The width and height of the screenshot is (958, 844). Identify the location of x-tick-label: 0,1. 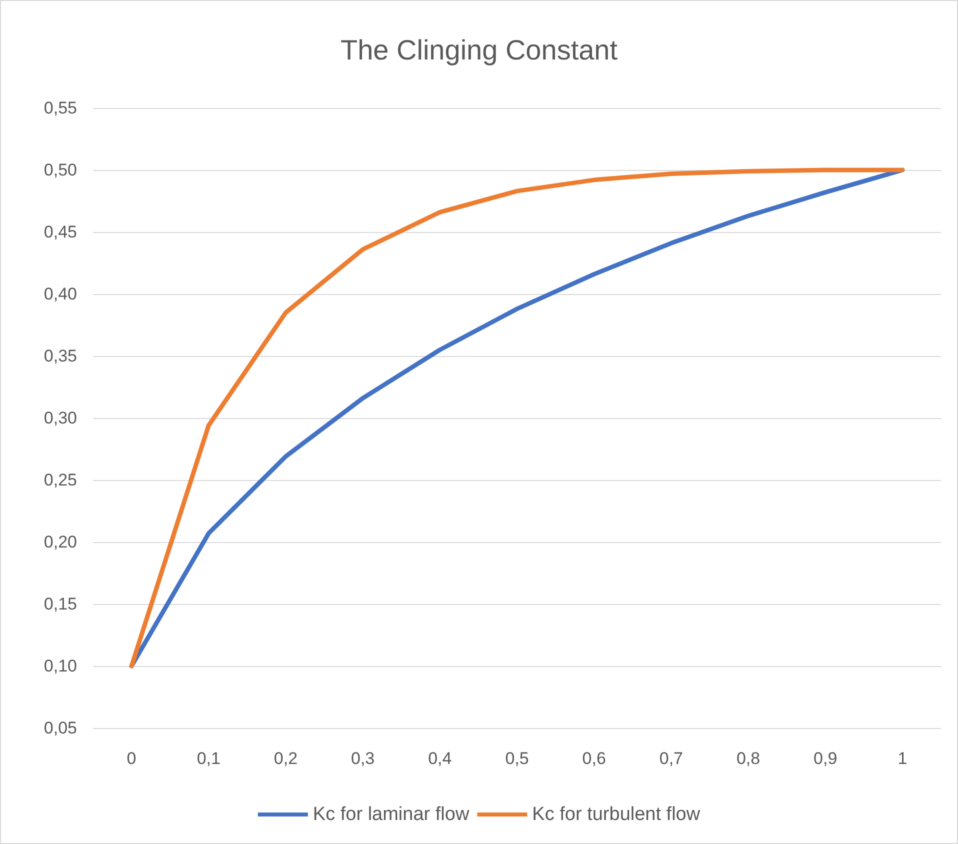
(208, 758).